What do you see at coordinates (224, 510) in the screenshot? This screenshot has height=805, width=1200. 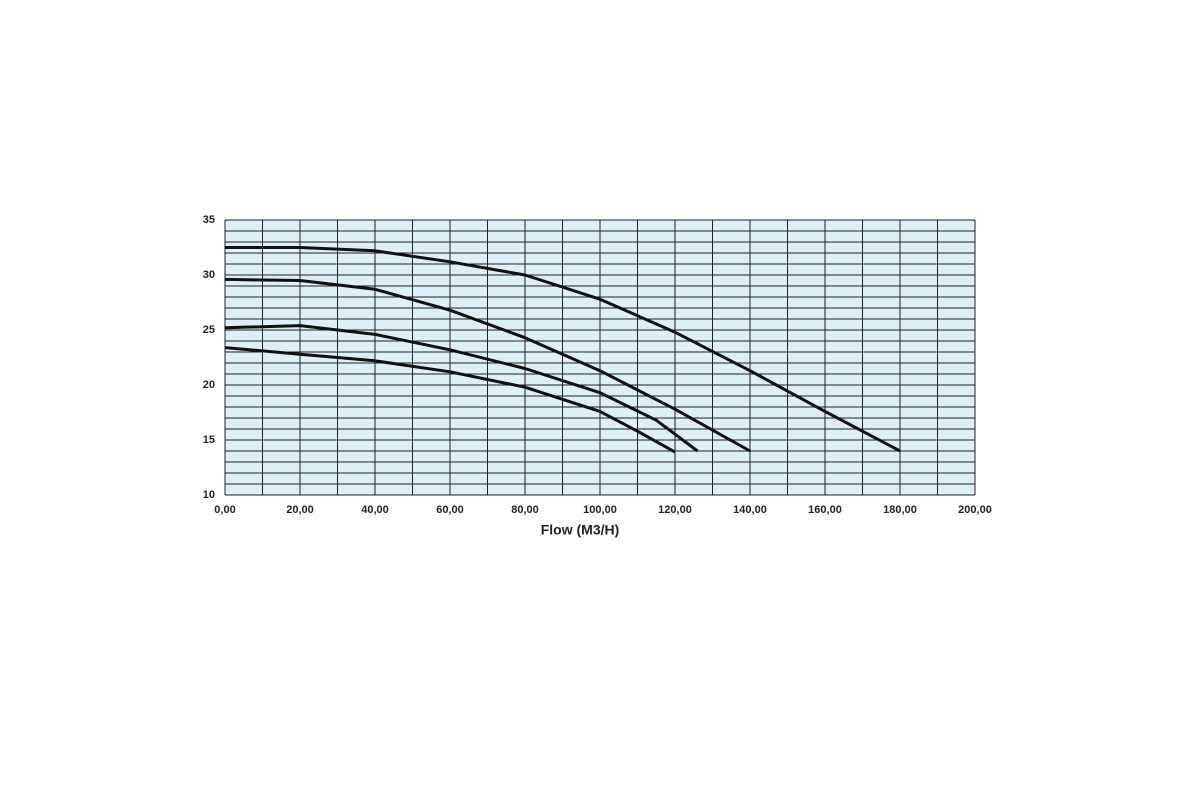 I see `x-tick-label: 0,00` at bounding box center [224, 510].